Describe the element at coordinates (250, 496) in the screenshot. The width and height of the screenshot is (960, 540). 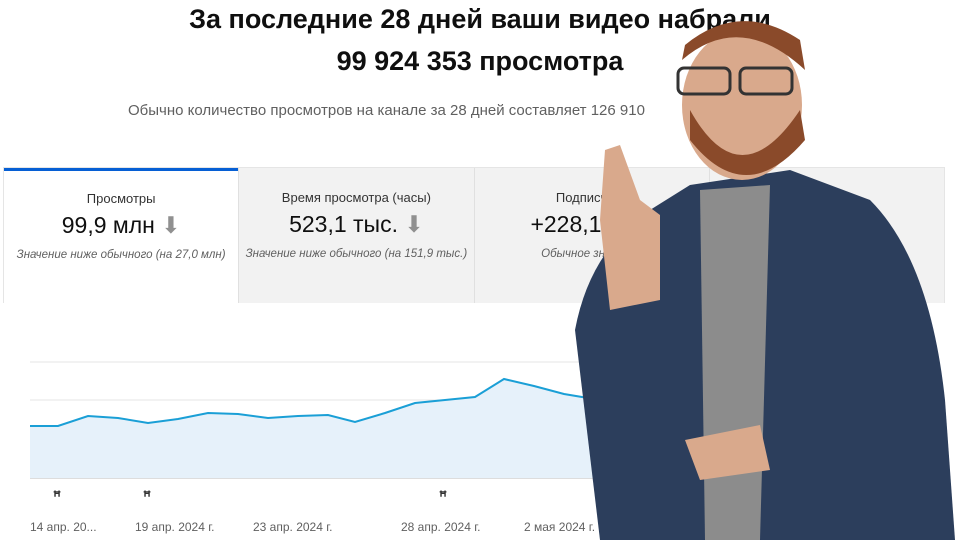
I see `shorts-icons: ꟸ ꟸ ꟸ` at that location.